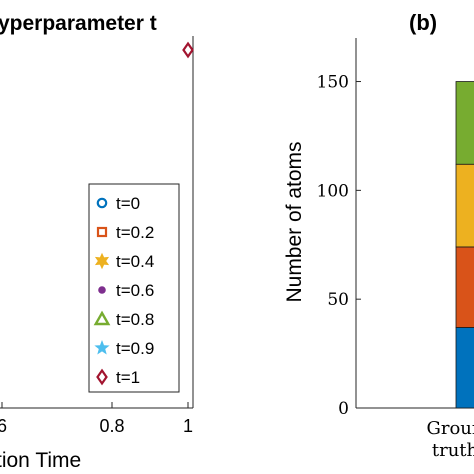 The height and width of the screenshot is (474, 474). What do you see at coordinates (128, 203) in the screenshot?
I see `legend-label: t=0` at bounding box center [128, 203].